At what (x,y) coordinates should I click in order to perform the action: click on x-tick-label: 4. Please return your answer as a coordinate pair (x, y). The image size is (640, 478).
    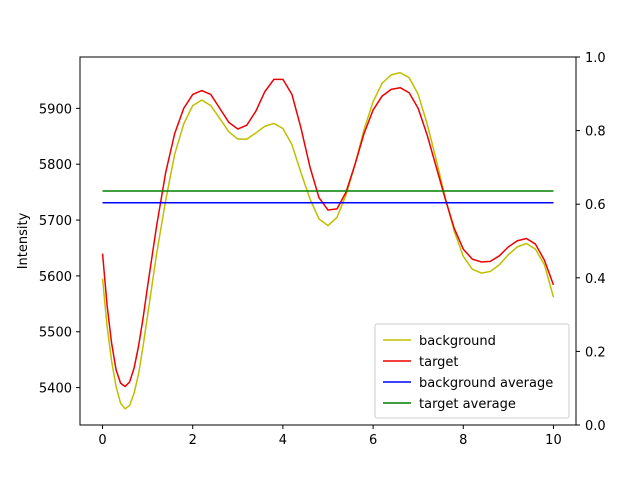
    Looking at the image, I should click on (283, 440).